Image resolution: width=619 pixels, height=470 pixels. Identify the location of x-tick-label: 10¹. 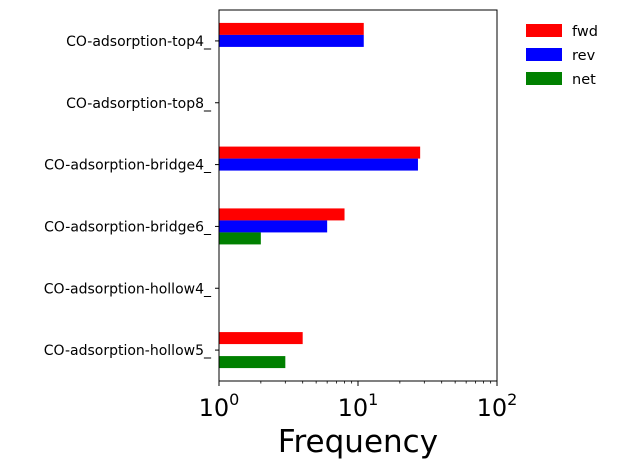
(358, 406).